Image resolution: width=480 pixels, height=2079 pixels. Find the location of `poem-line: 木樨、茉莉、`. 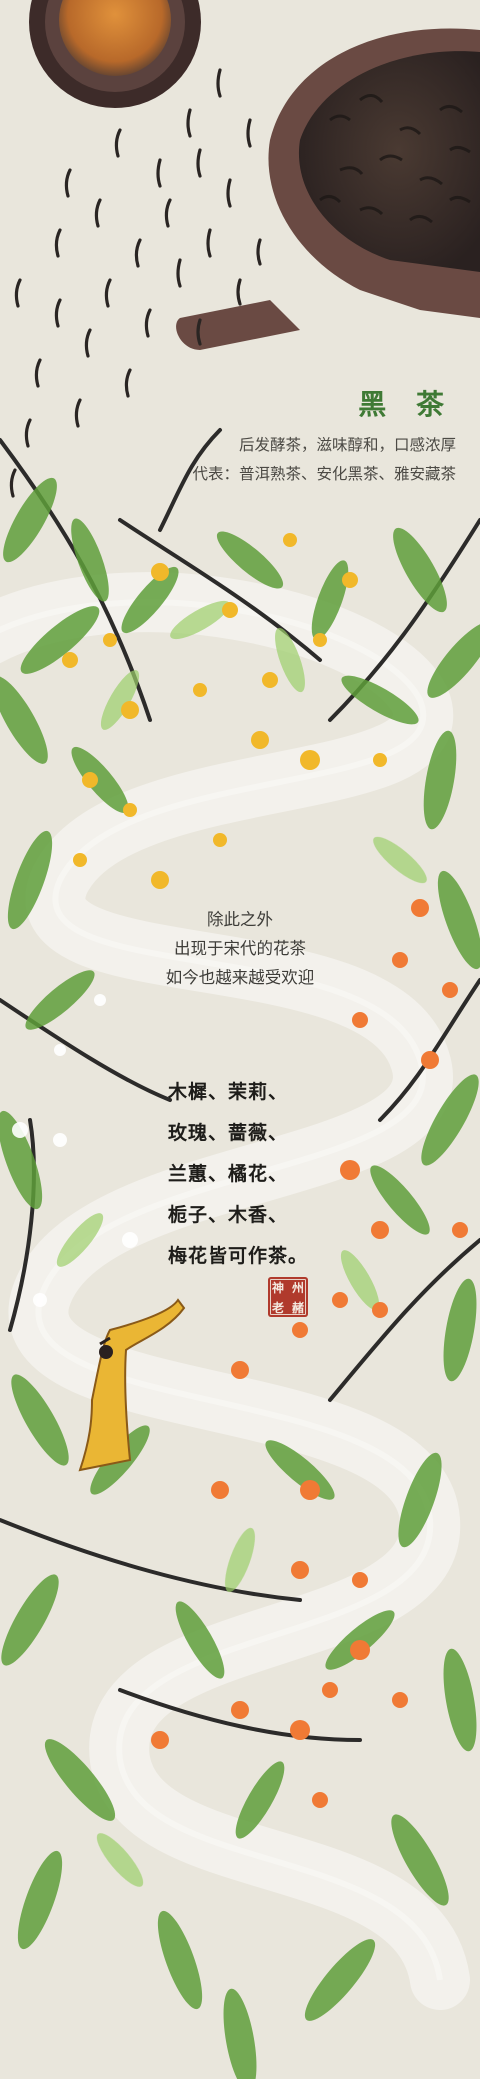

poem-line: 木樨、茉莉、 is located at coordinates (228, 1092).